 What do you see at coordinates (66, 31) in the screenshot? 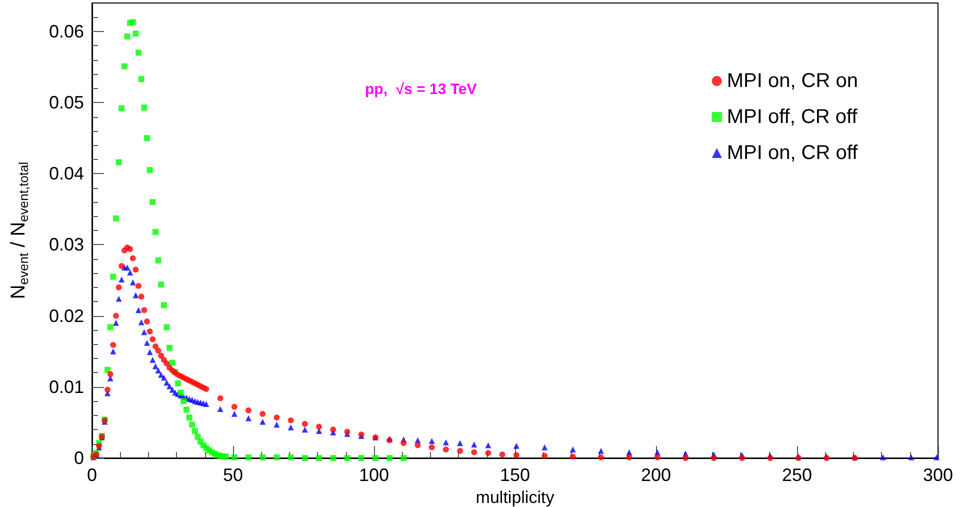
I see `y-tick-label: 0.06` at bounding box center [66, 31].